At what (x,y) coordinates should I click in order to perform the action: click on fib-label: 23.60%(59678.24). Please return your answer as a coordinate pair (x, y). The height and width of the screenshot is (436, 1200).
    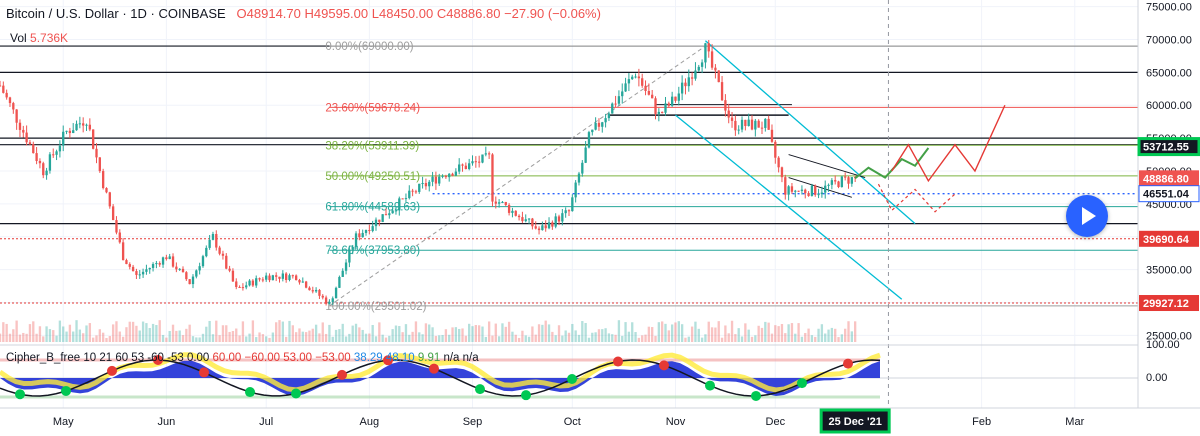
    Looking at the image, I should click on (372, 108).